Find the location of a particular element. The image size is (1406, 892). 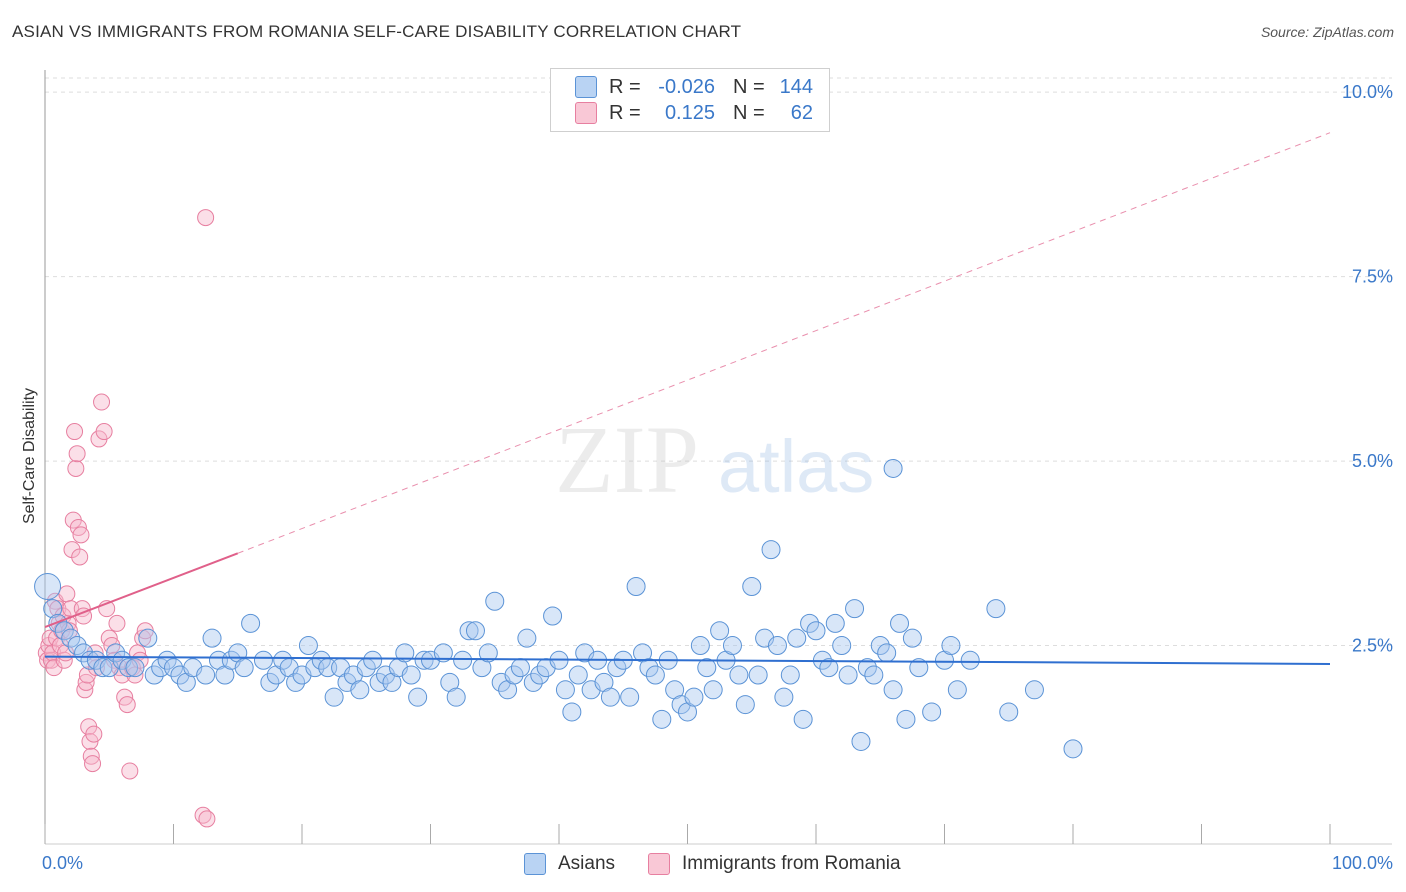

romania-legend-swatch is located at coordinates (659, 864).